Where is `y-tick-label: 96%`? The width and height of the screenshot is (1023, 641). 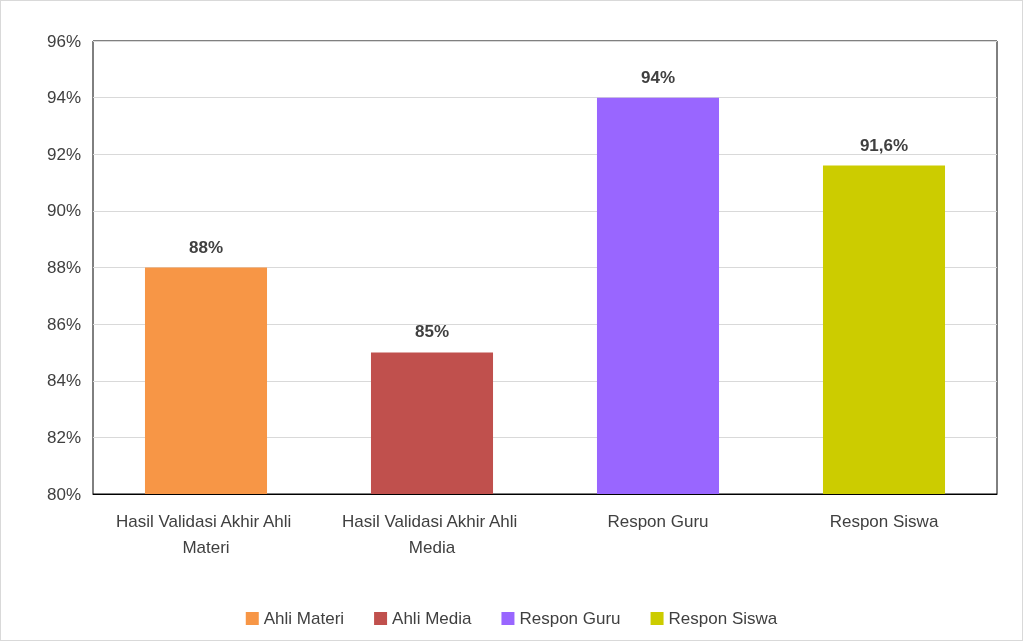
y-tick-label: 96% is located at coordinates (63, 41).